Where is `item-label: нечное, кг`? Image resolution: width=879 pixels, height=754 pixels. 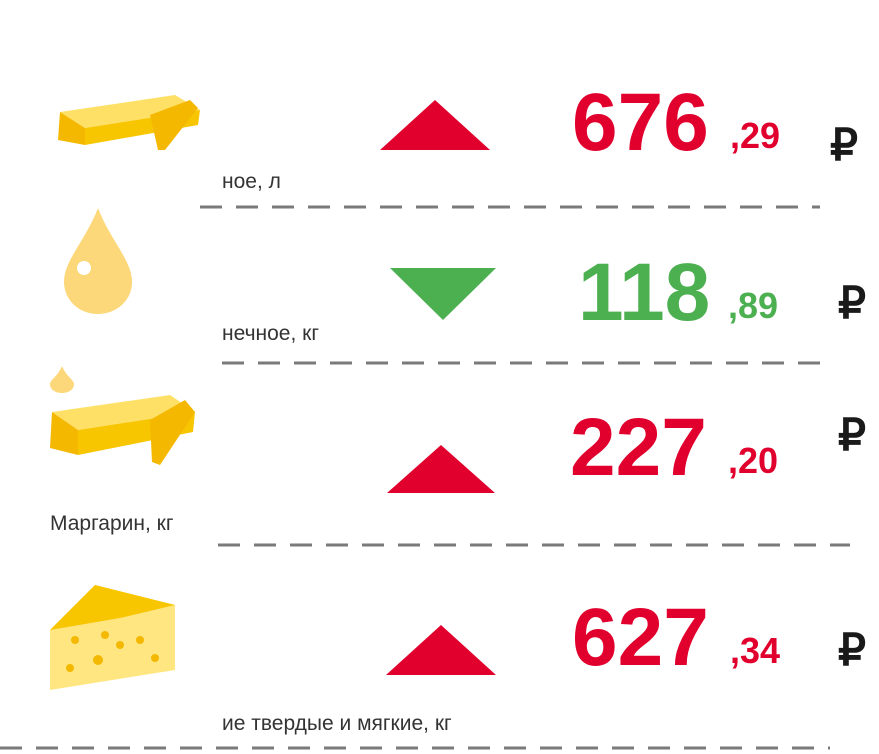
item-label: нечное, кг is located at coordinates (270, 333).